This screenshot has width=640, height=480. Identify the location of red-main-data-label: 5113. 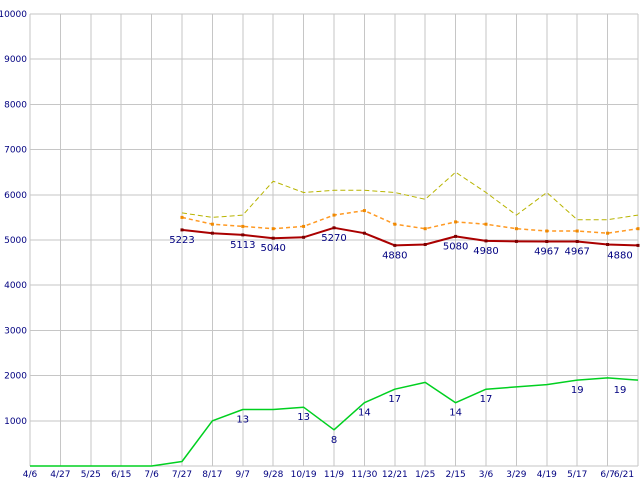
(242, 245).